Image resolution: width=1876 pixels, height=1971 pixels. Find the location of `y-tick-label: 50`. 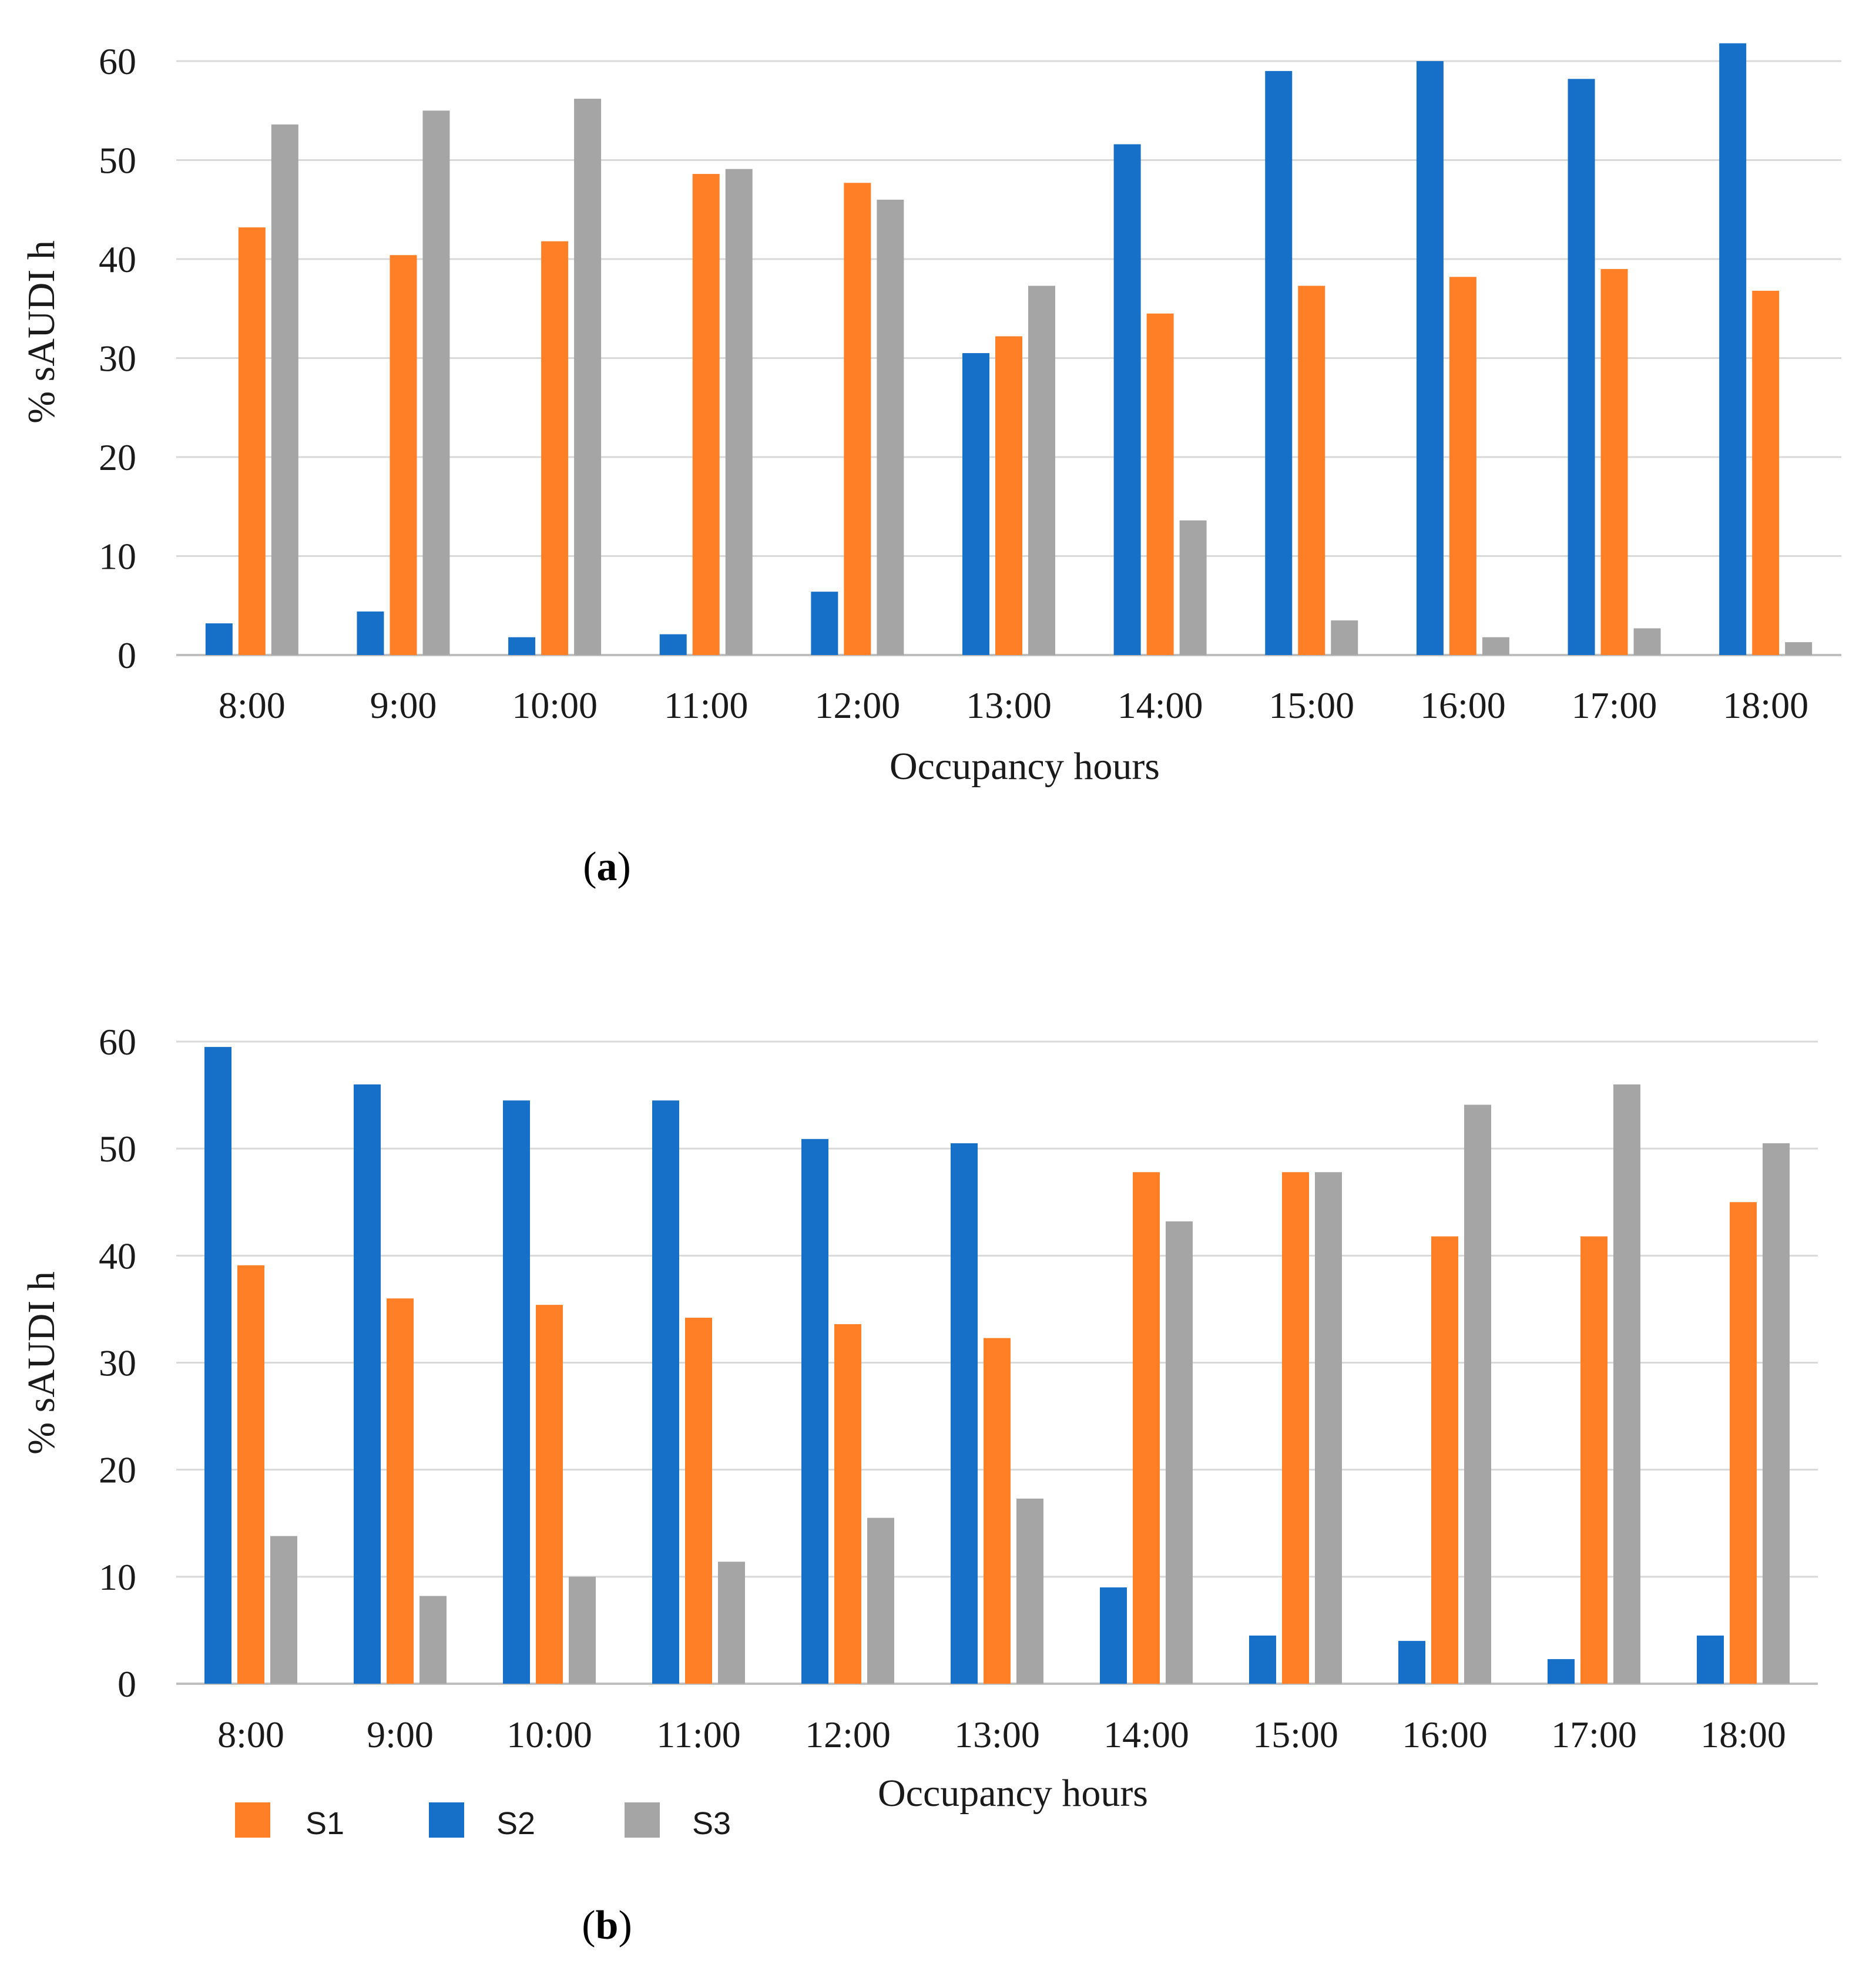

y-tick-label: 50 is located at coordinates (117, 161).